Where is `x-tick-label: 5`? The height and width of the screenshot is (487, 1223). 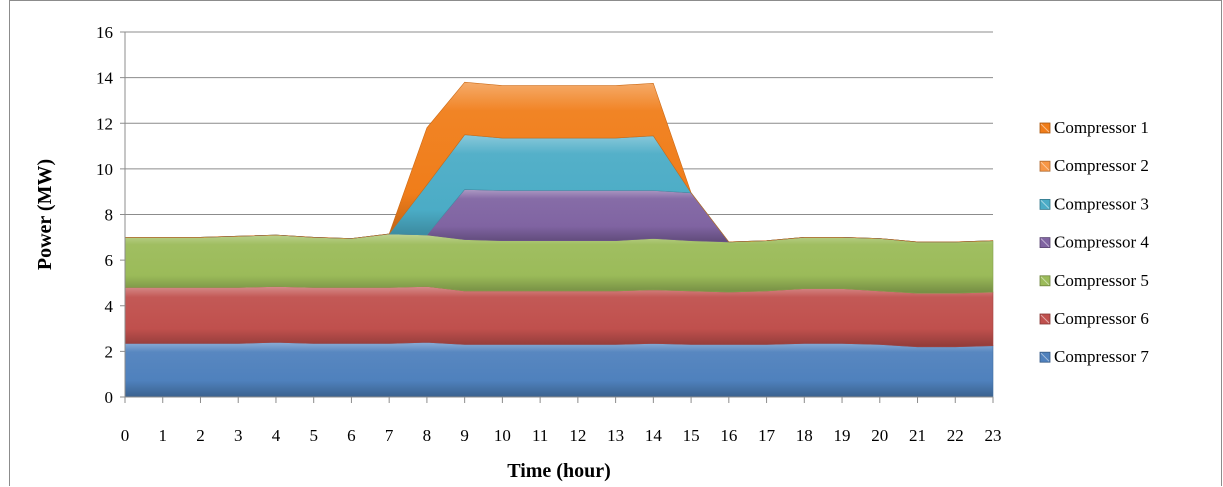
x-tick-label: 5 is located at coordinates (313, 435).